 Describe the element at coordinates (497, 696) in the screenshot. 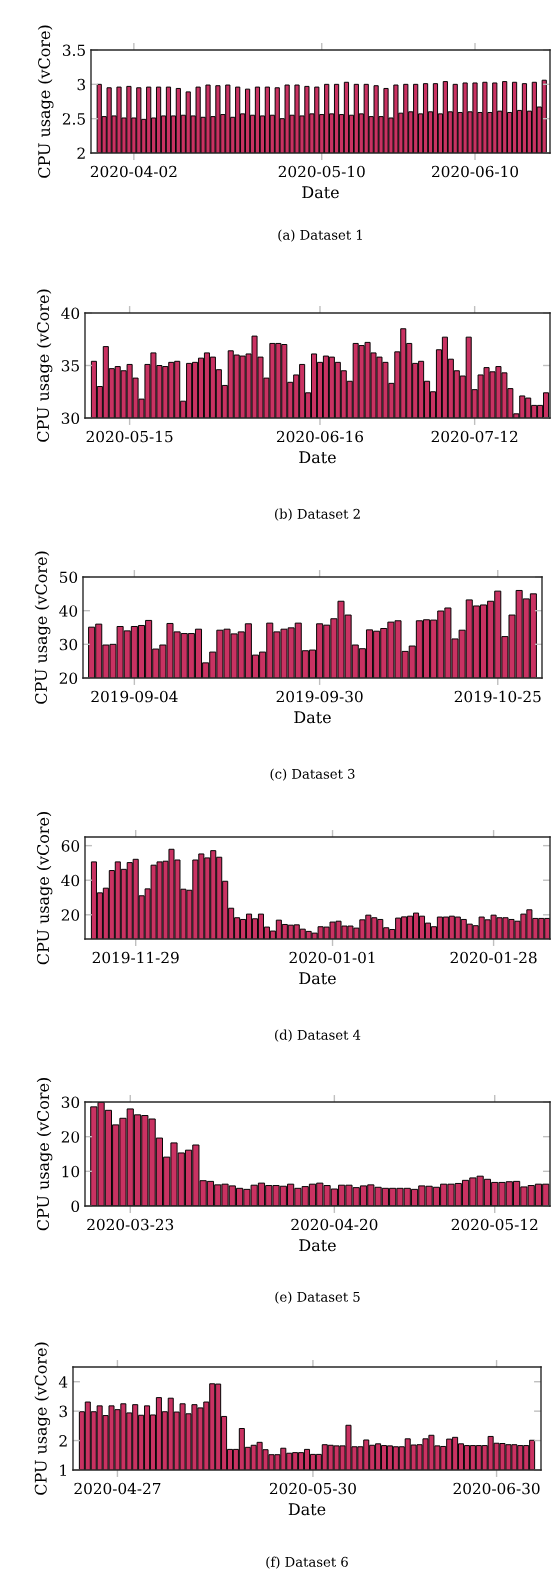

I see `x-tick-label: 2019-10-25` at that location.